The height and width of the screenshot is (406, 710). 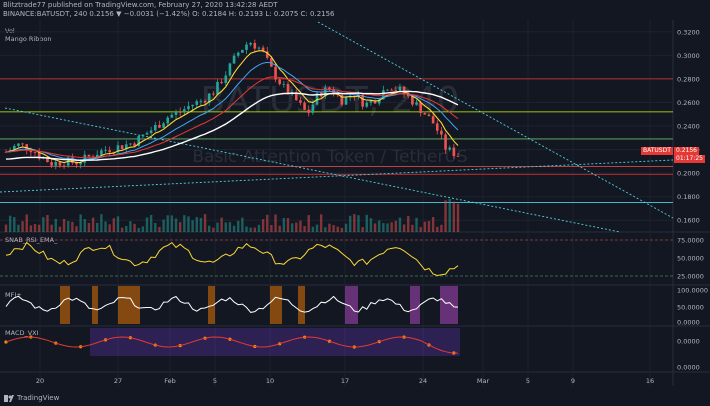 I want to click on trend-line-support, so click(x=337, y=176).